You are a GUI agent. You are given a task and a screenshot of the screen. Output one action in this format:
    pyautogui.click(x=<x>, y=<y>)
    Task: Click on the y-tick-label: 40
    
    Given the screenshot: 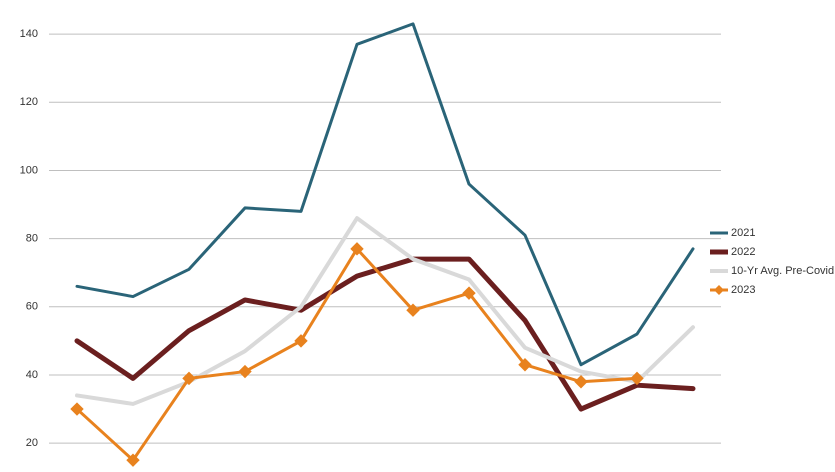 What is the action you would take?
    pyautogui.click(x=32, y=375)
    